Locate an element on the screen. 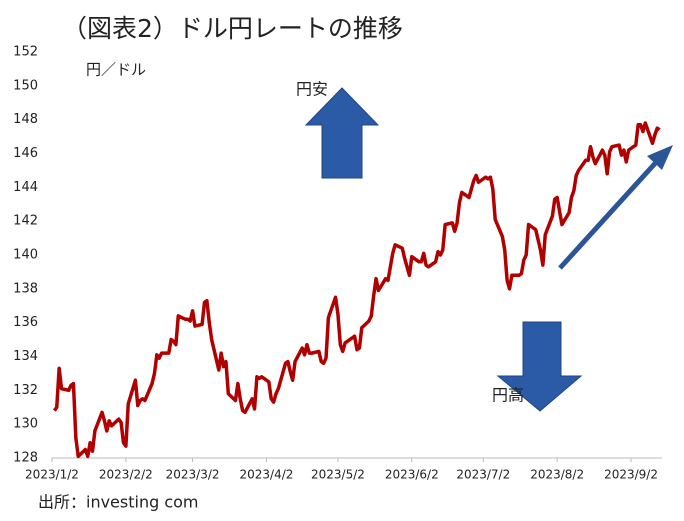 This screenshot has height=521, width=684. y-tick-label: 142 is located at coordinates (25, 221).